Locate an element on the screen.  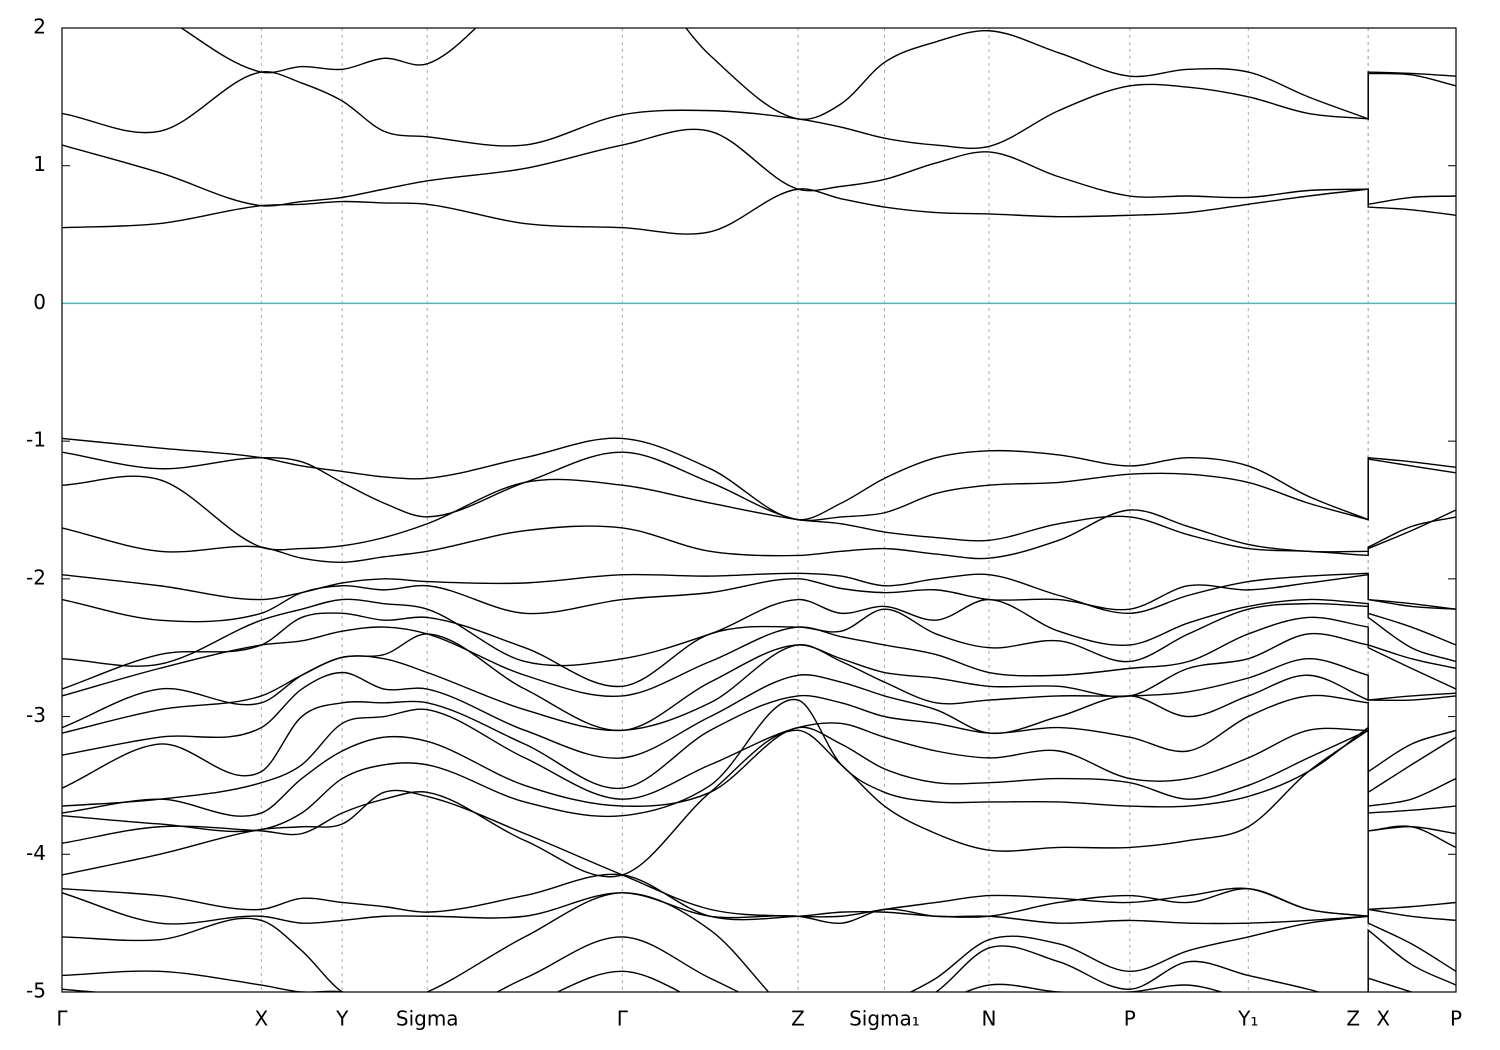
y-tick-label: -2 is located at coordinates (36, 577).